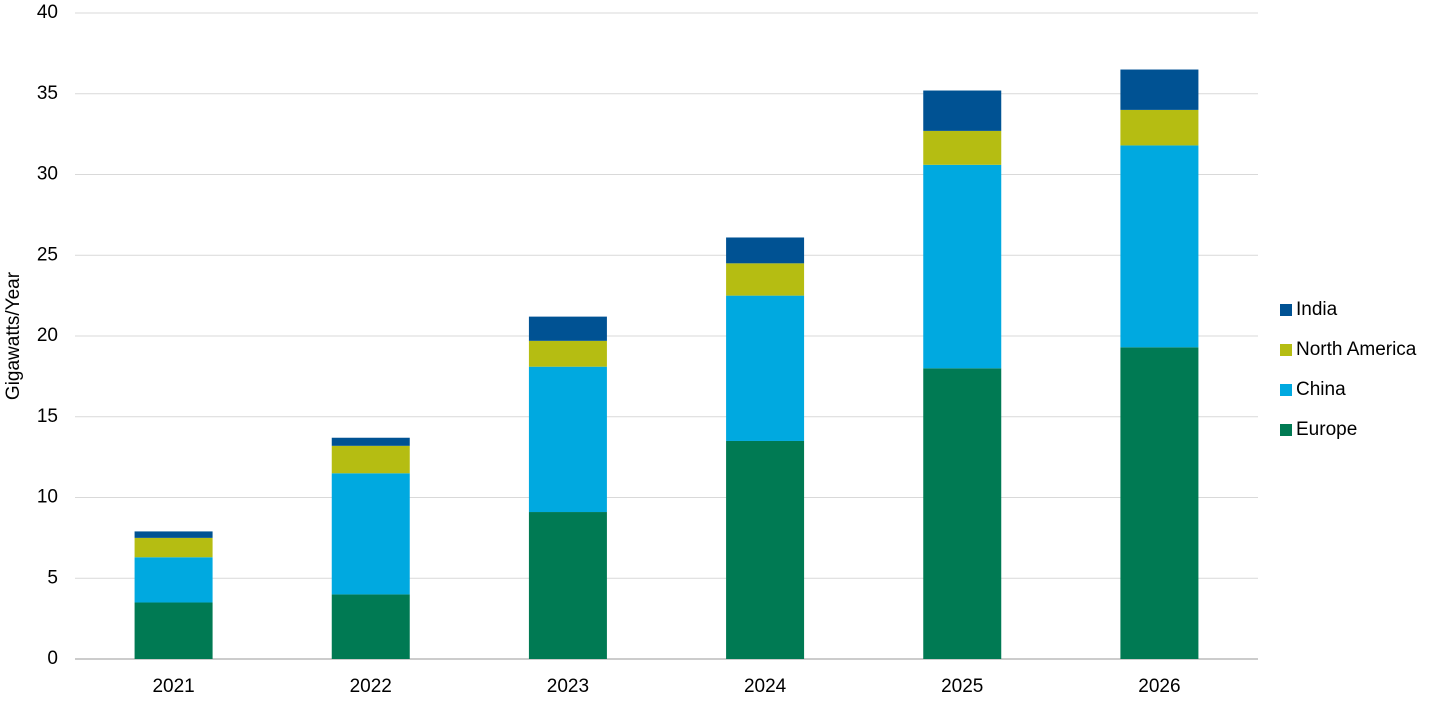 The height and width of the screenshot is (701, 1440). What do you see at coordinates (47, 416) in the screenshot?
I see `y-tick-label: 15` at bounding box center [47, 416].